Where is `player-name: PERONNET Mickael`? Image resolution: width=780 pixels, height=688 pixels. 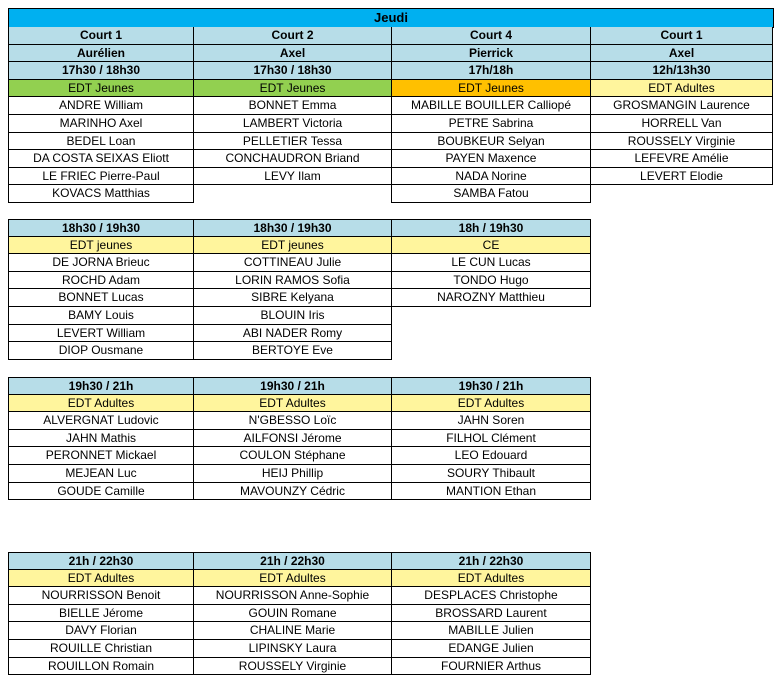
player-name: PERONNET Mickael is located at coordinates (101, 456).